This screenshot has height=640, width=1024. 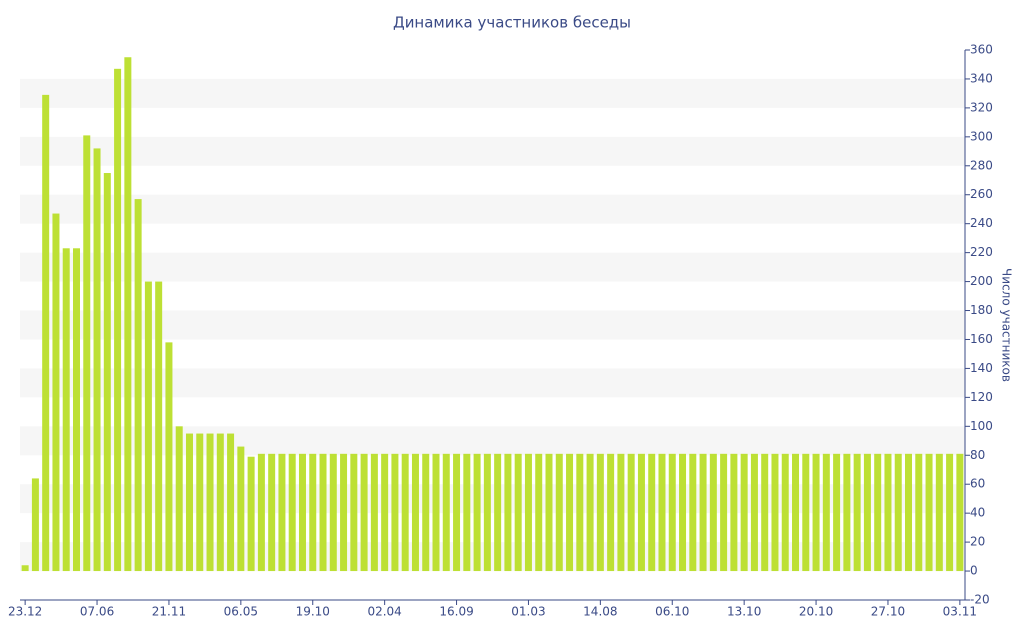 I want to click on x-tick-label: 06.05, so click(x=241, y=612).